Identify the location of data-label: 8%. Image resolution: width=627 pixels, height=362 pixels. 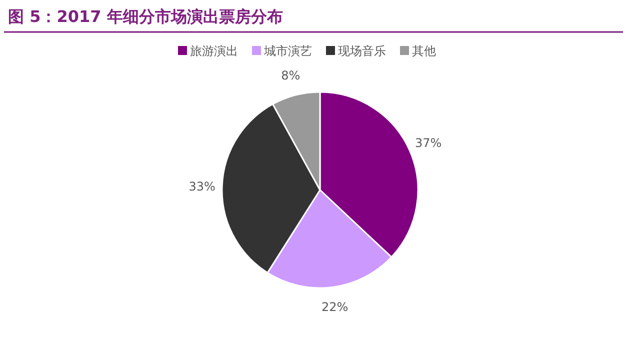
(290, 75).